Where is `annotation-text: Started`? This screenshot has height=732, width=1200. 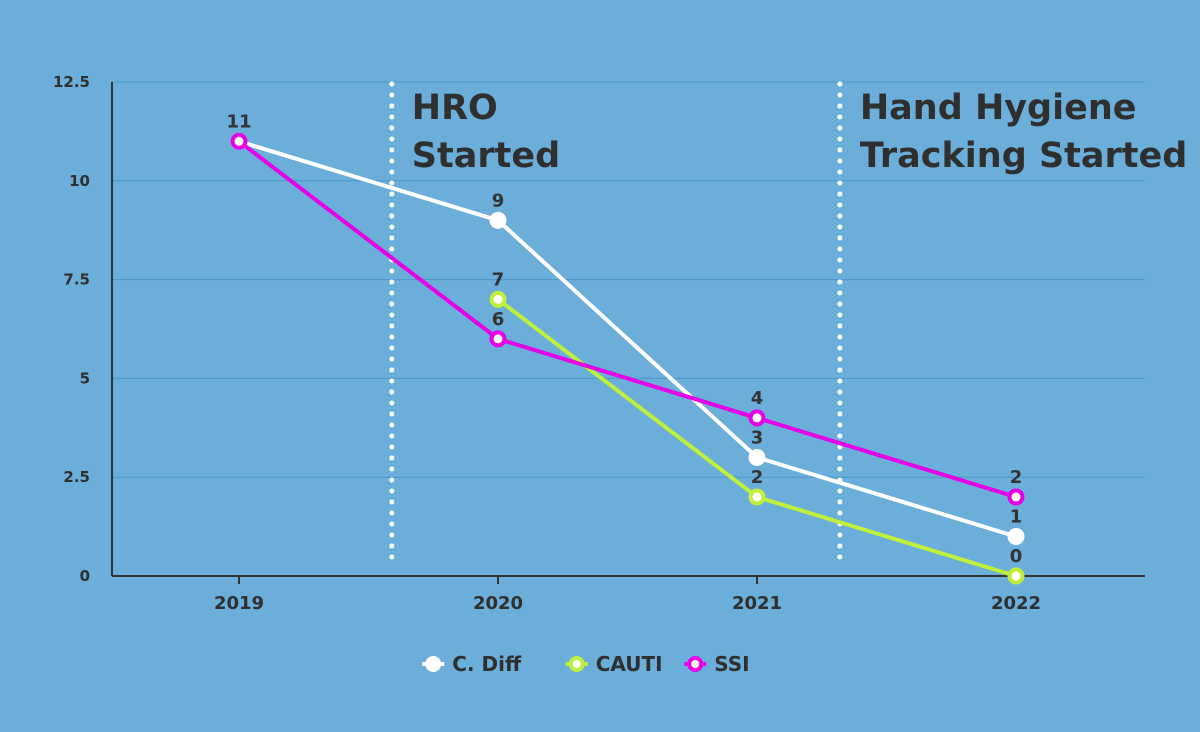 annotation-text: Started is located at coordinates (486, 156).